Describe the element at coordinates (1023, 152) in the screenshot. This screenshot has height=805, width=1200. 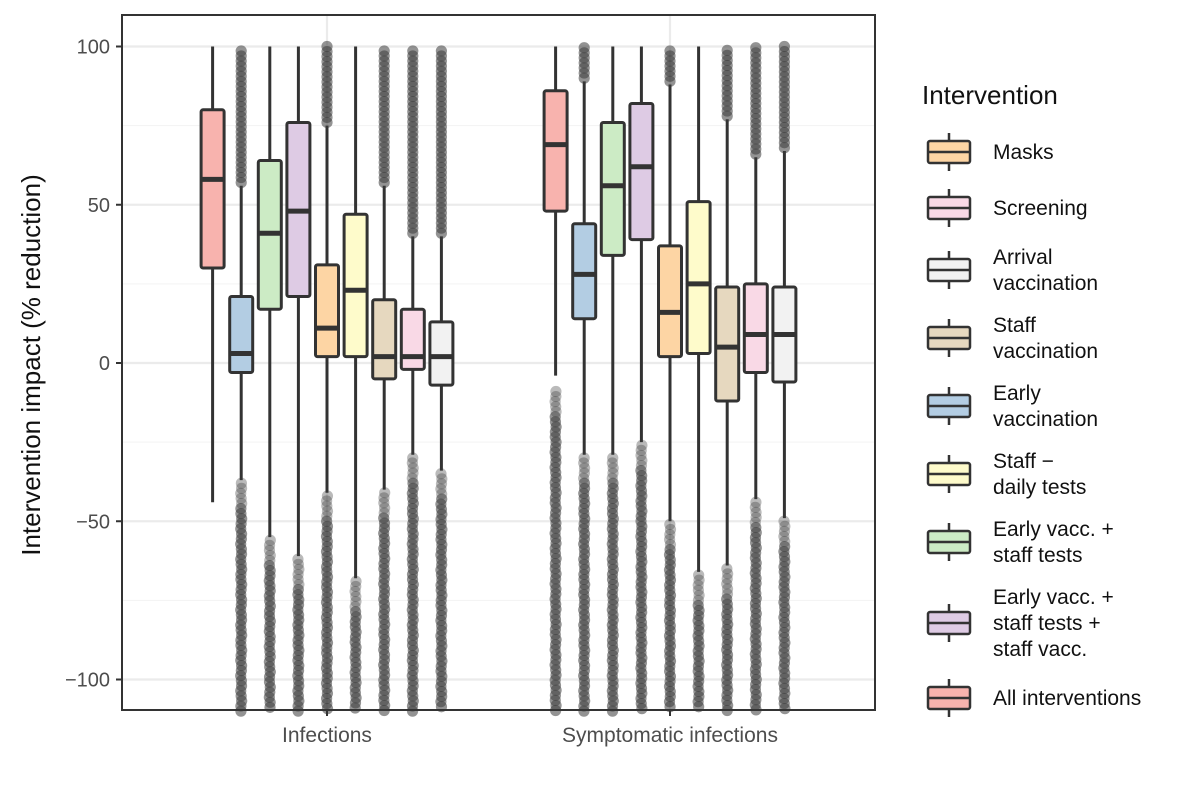
I see `legend-label: Masks` at that location.